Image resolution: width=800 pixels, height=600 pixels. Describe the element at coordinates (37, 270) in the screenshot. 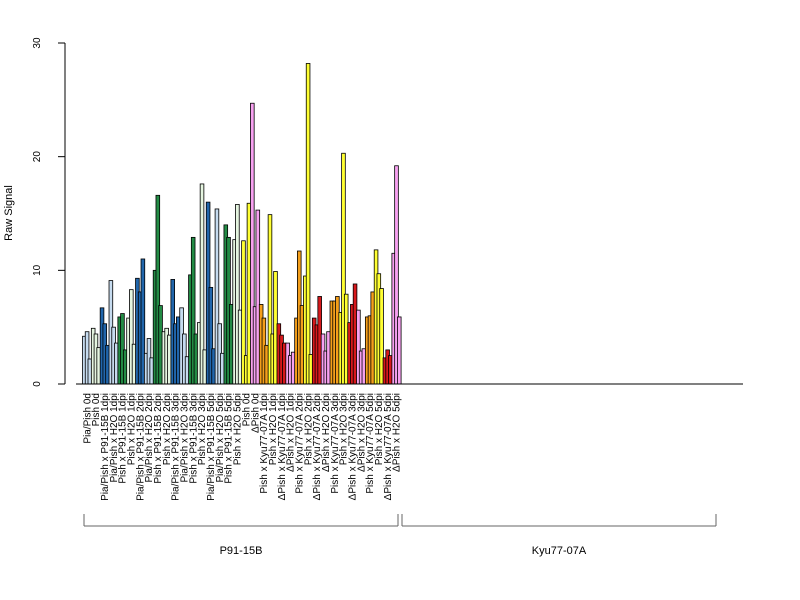

I see `y-tick-label: 10` at that location.